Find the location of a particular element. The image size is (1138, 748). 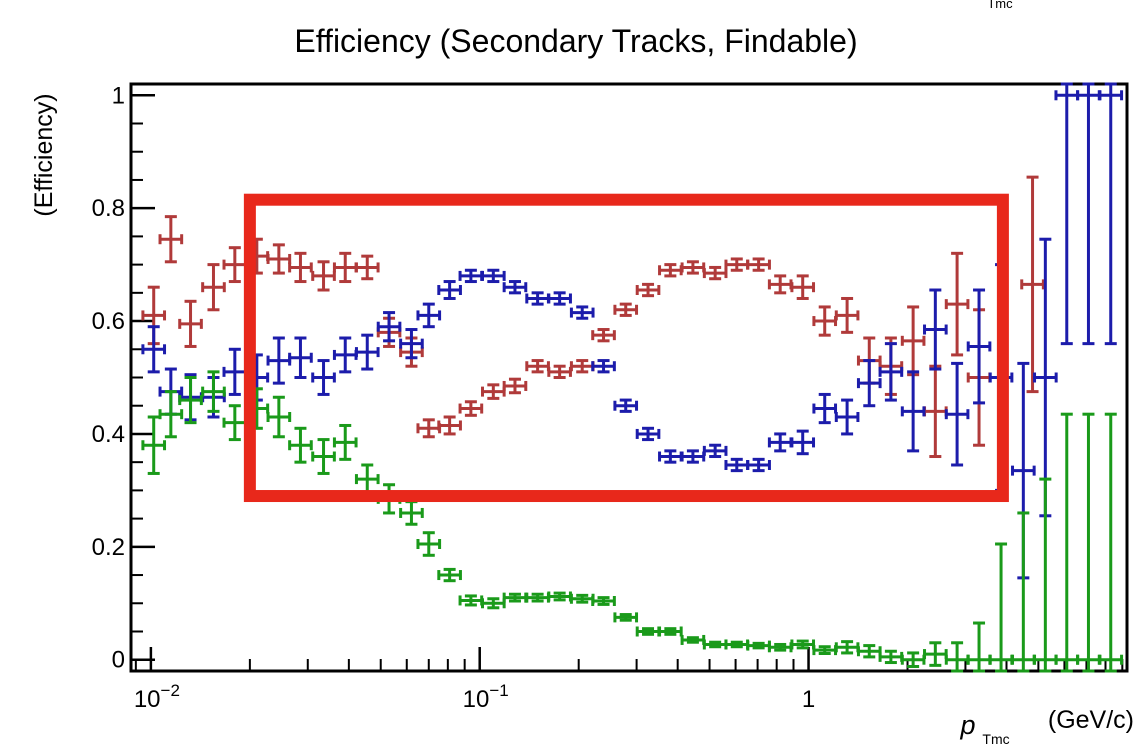

y-tick-label: 0 is located at coordinates (118, 660).